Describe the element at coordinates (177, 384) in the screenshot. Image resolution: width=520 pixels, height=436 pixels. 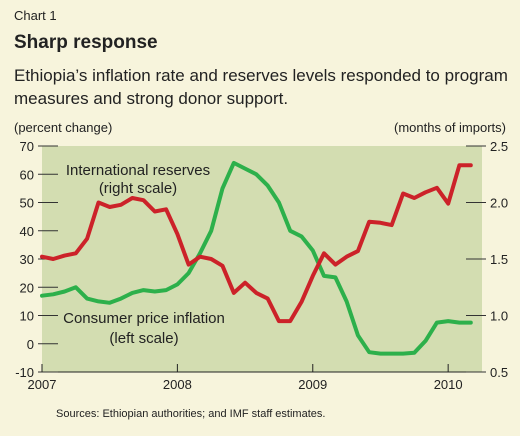
I see `x-tick-label: 2008` at that location.